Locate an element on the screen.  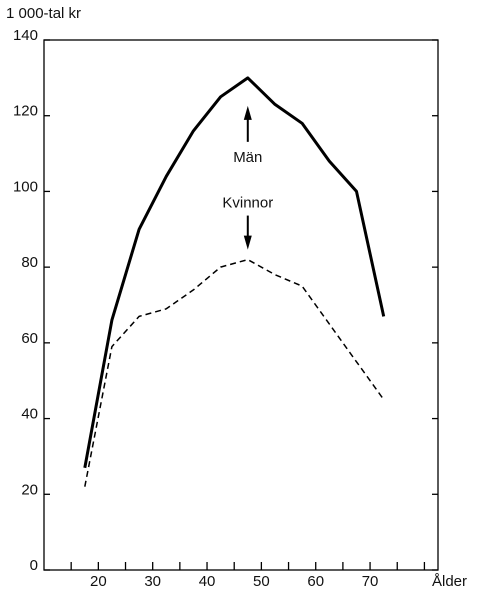
y-tick-label: 80 is located at coordinates (29, 262).